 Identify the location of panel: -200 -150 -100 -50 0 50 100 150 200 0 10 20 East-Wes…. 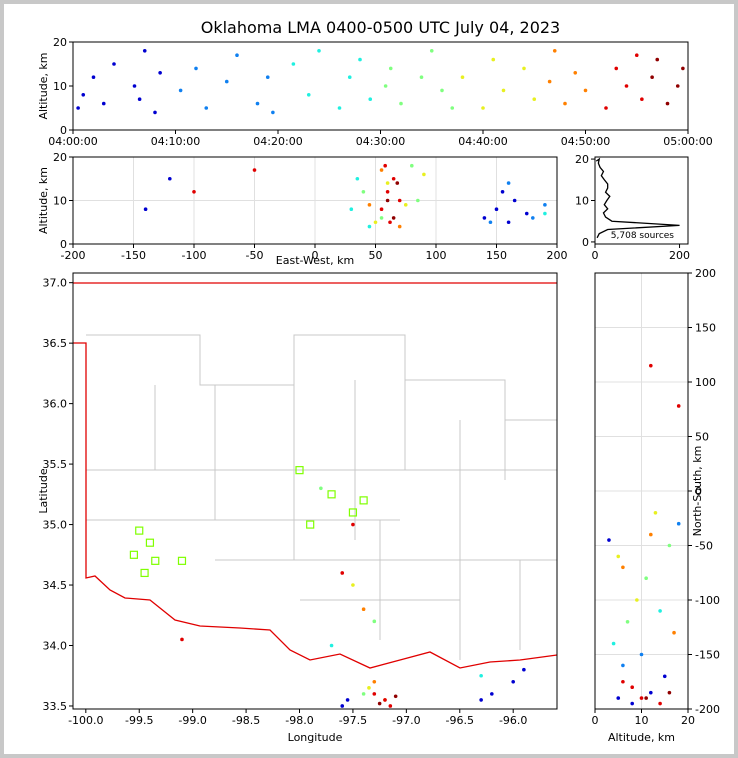
(302, 209).